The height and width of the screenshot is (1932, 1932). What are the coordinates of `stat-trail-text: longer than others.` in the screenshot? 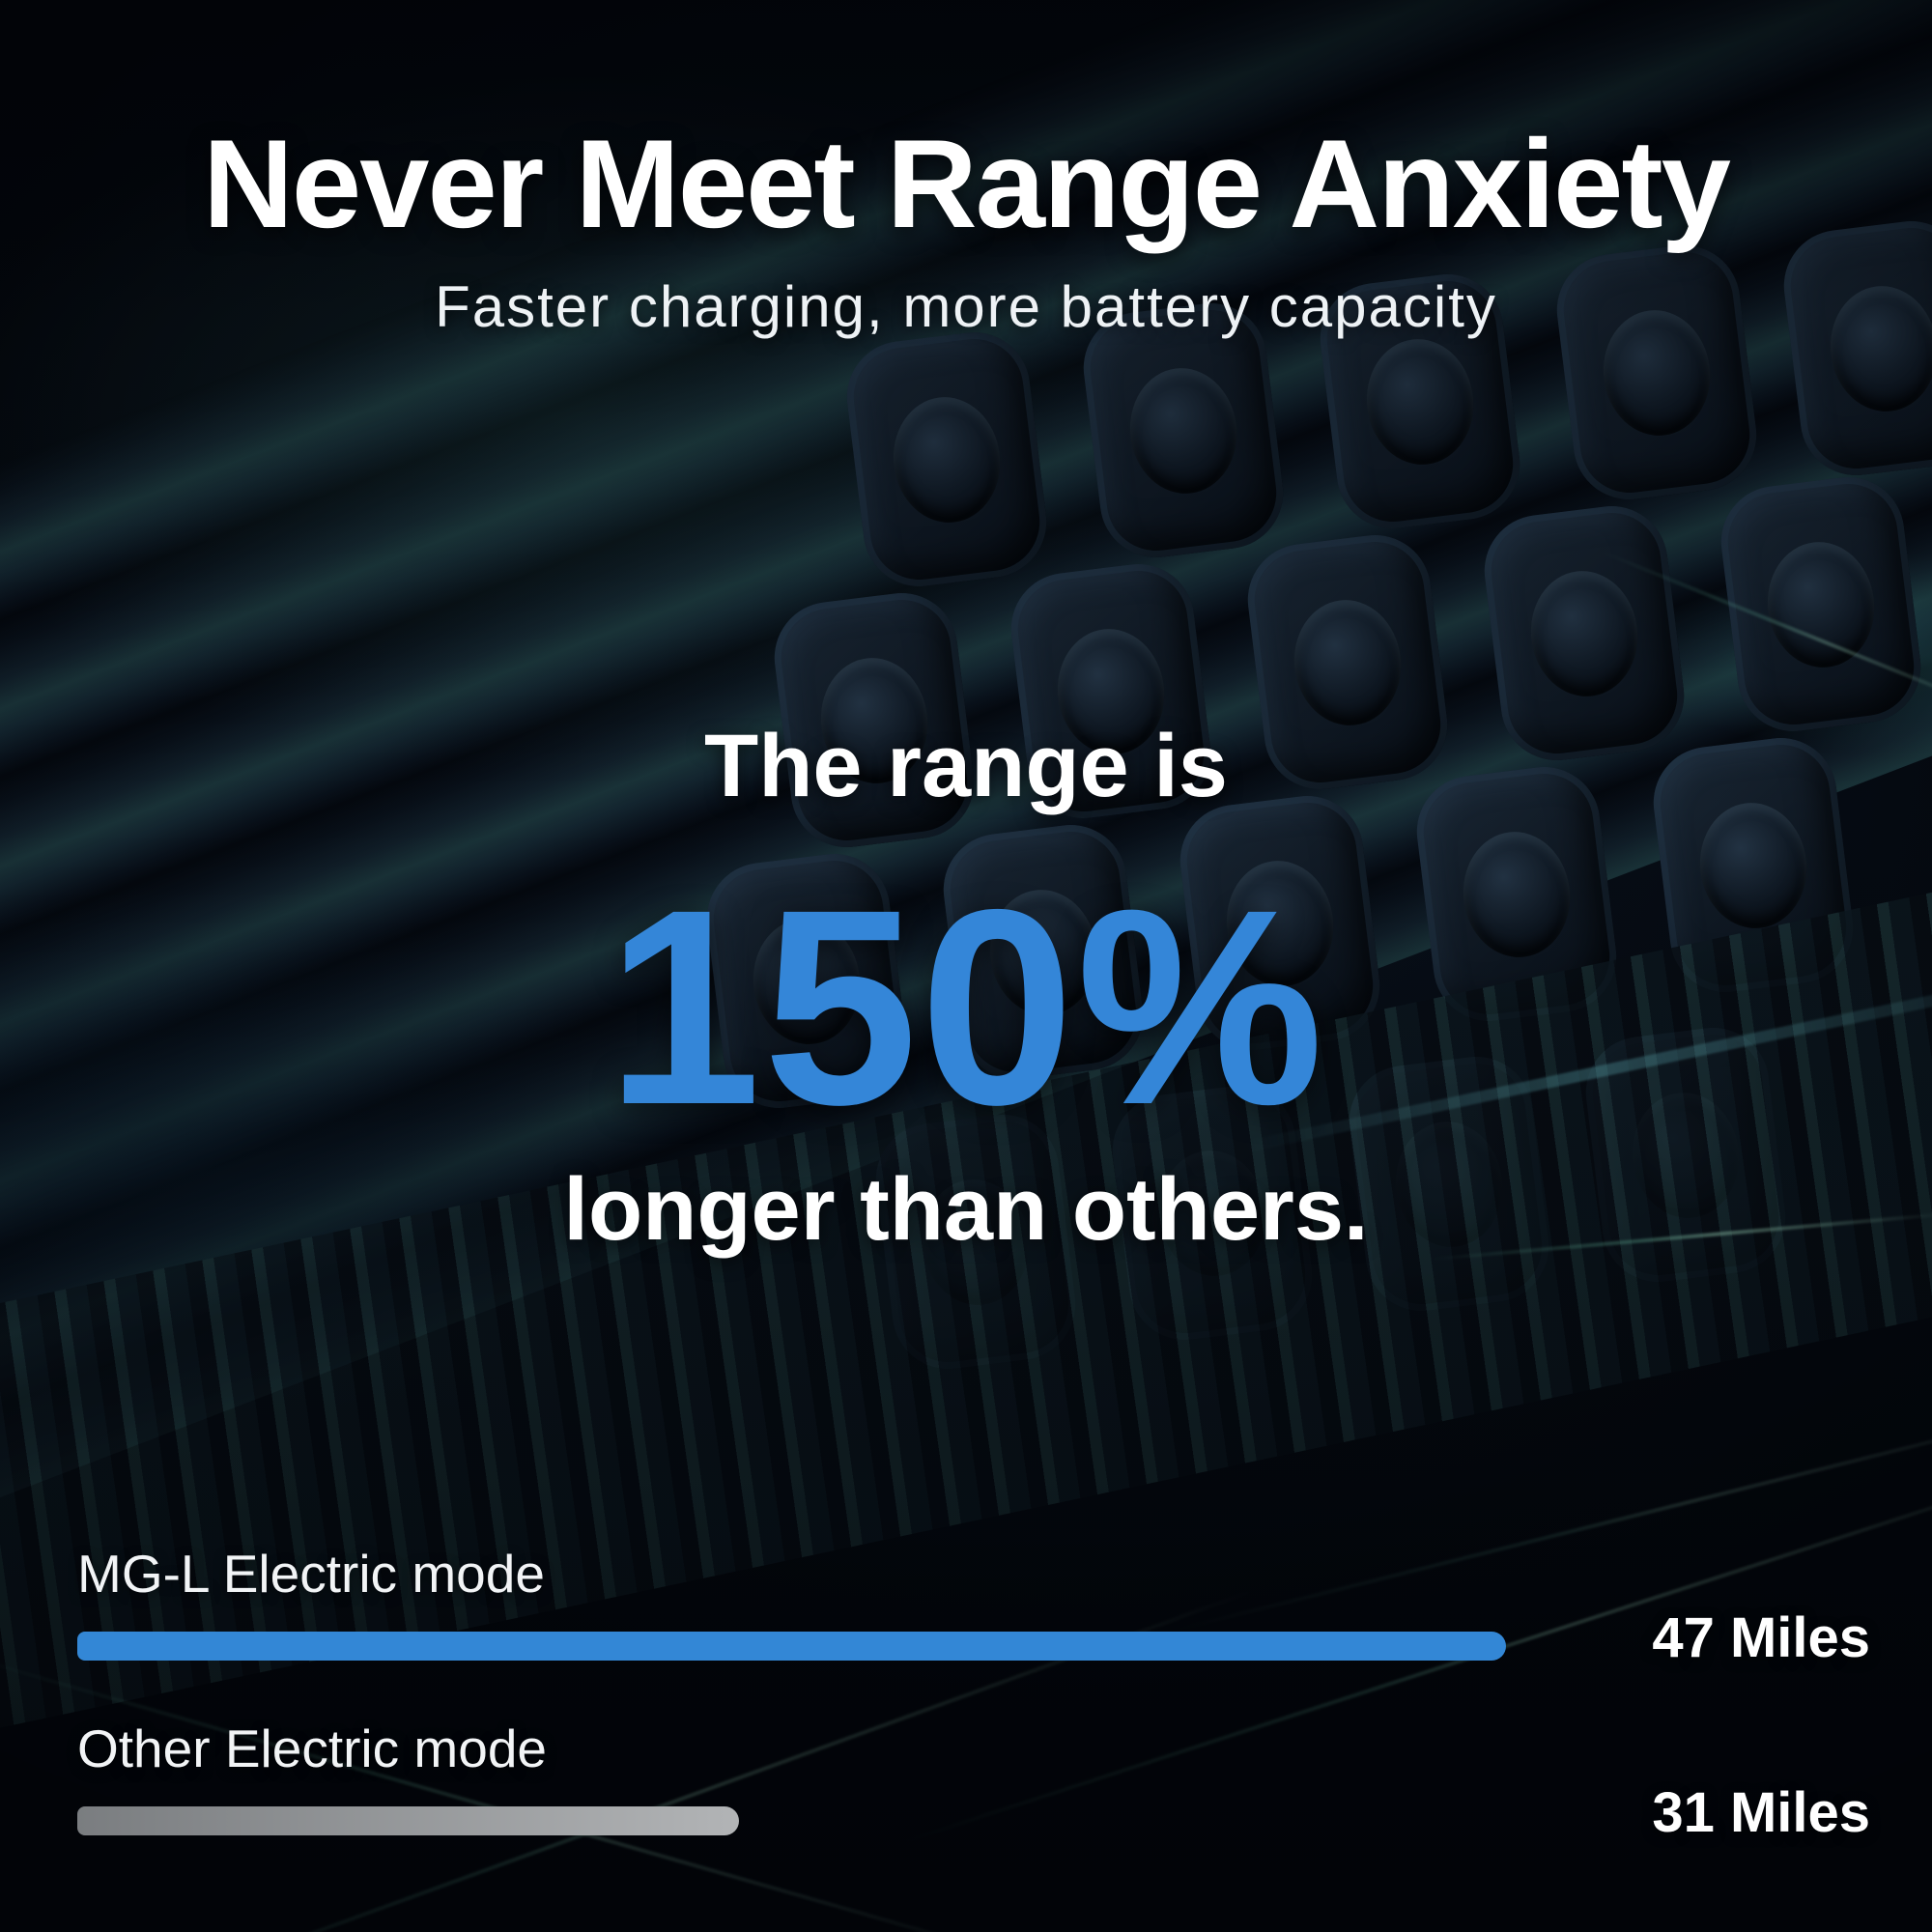 It's located at (966, 1209).